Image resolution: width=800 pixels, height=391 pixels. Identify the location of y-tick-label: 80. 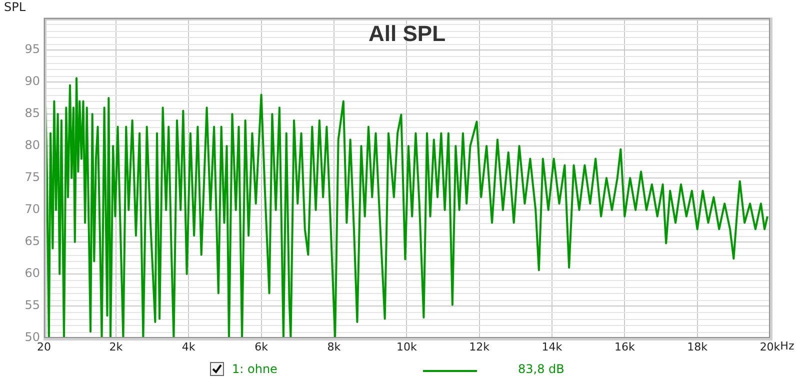
(32, 145).